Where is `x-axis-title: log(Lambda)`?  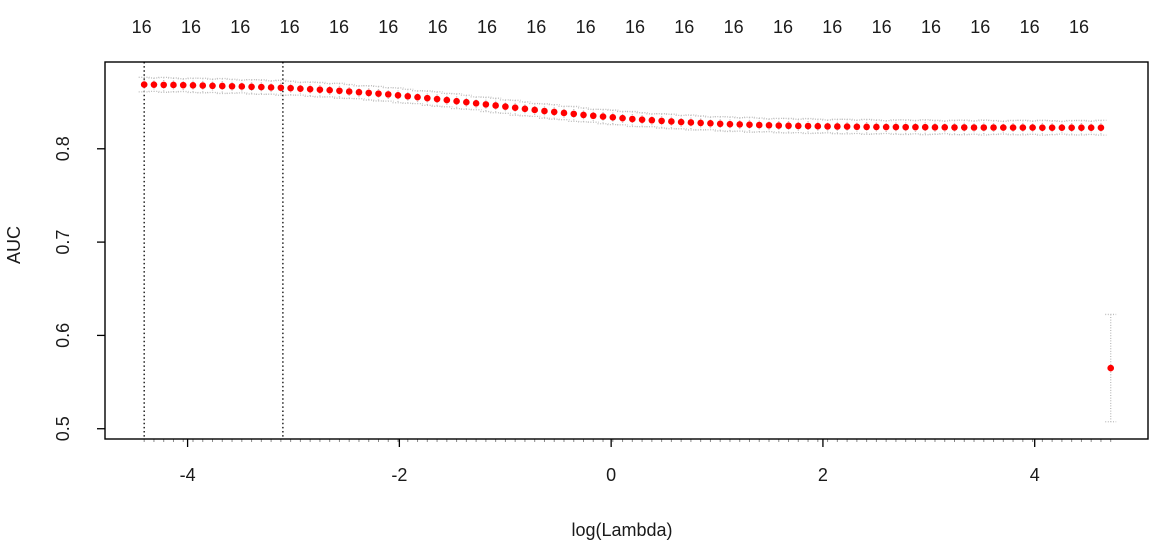 x-axis-title: log(Lambda) is located at coordinates (621, 530).